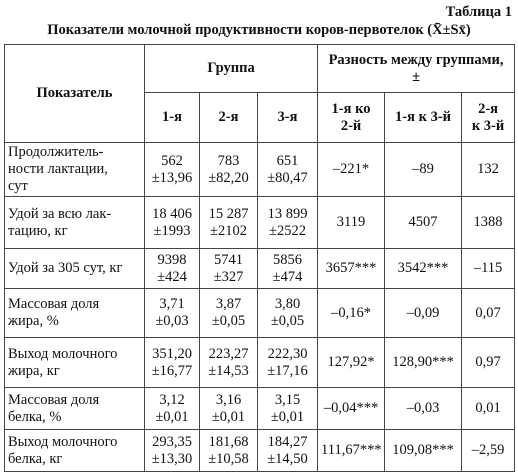  I want to click on value-cell: –221*, so click(351, 169).